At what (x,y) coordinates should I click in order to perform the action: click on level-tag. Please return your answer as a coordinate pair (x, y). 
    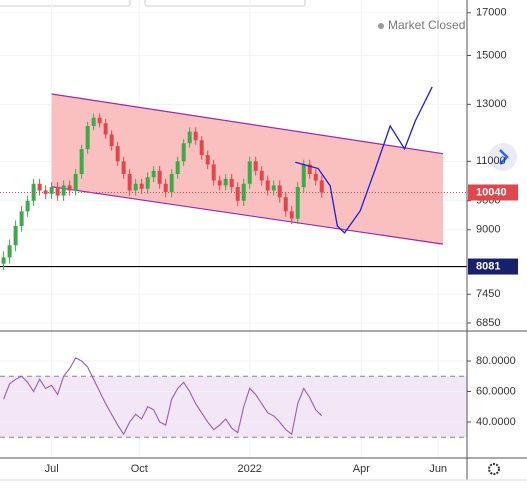
    Looking at the image, I should click on (493, 266).